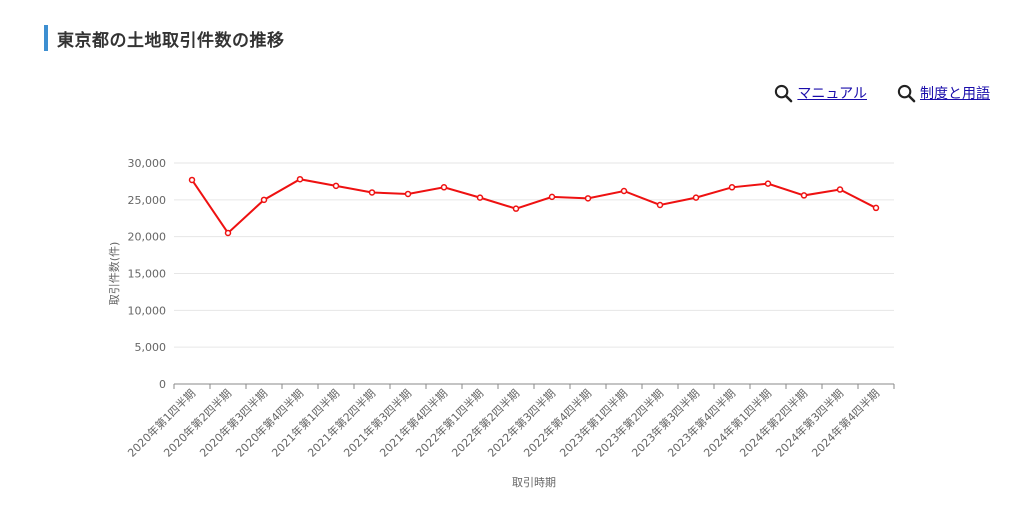  What do you see at coordinates (594, 423) in the screenshot?
I see `x-tick-label: 2023年第1四半期` at bounding box center [594, 423].